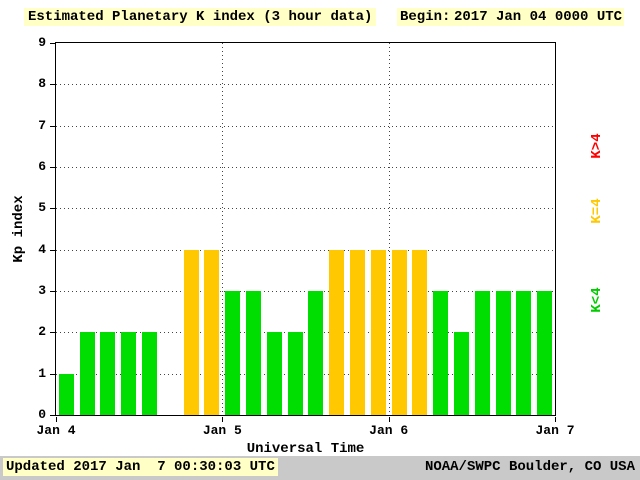 The height and width of the screenshot is (480, 640). I want to click on y-tick-label: 0, so click(42, 414).